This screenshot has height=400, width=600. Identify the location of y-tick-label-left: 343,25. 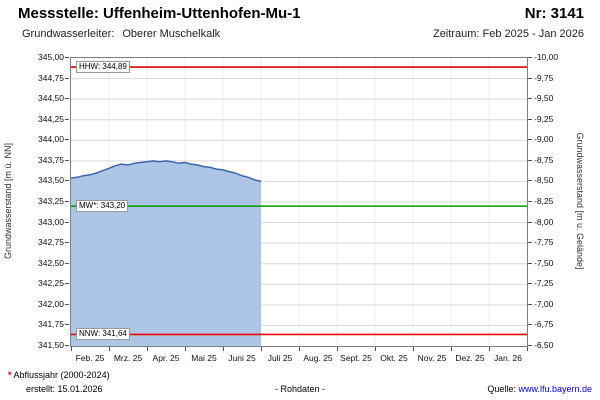
(51, 201).